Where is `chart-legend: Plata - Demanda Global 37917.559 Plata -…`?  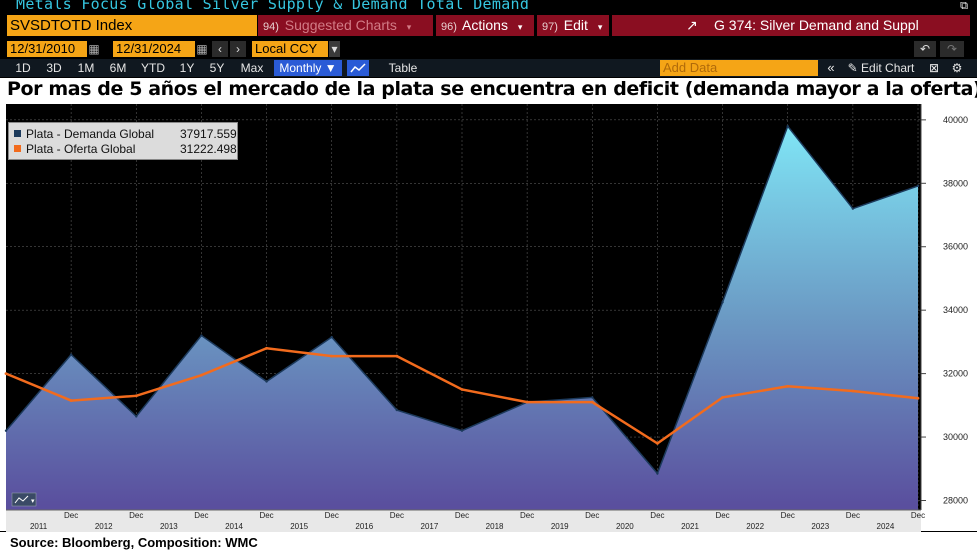 chart-legend: Plata - Demanda Global 37917.559 Plata -… is located at coordinates (123, 141).